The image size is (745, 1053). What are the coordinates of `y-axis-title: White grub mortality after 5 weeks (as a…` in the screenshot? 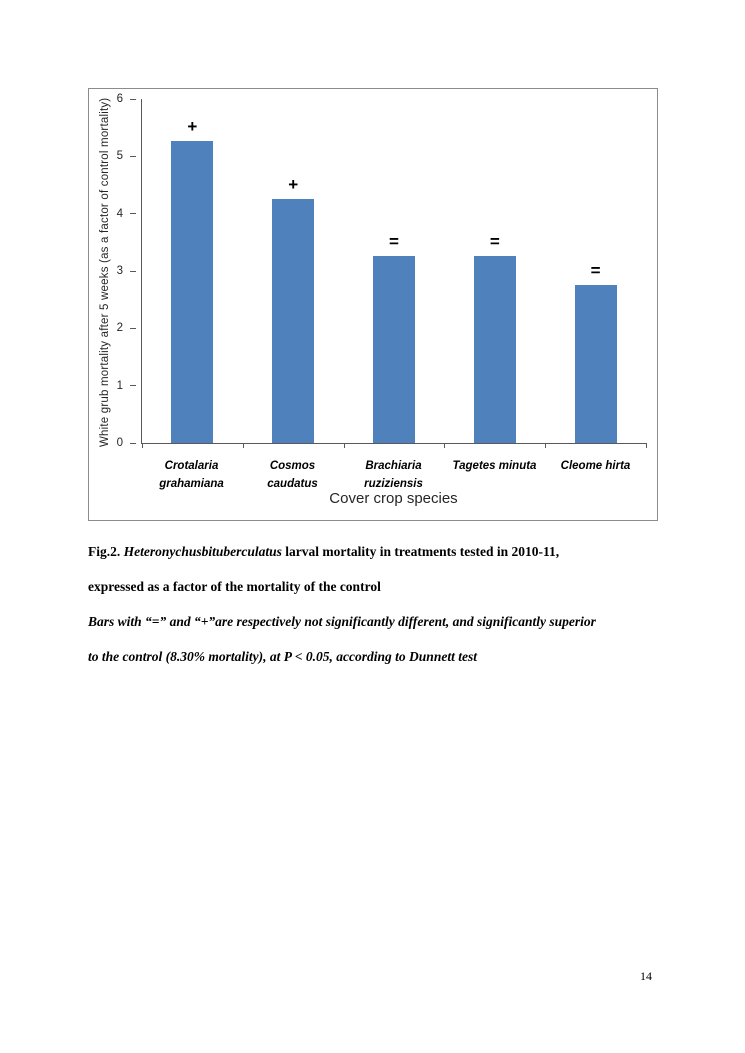 It's located at (105, 272).